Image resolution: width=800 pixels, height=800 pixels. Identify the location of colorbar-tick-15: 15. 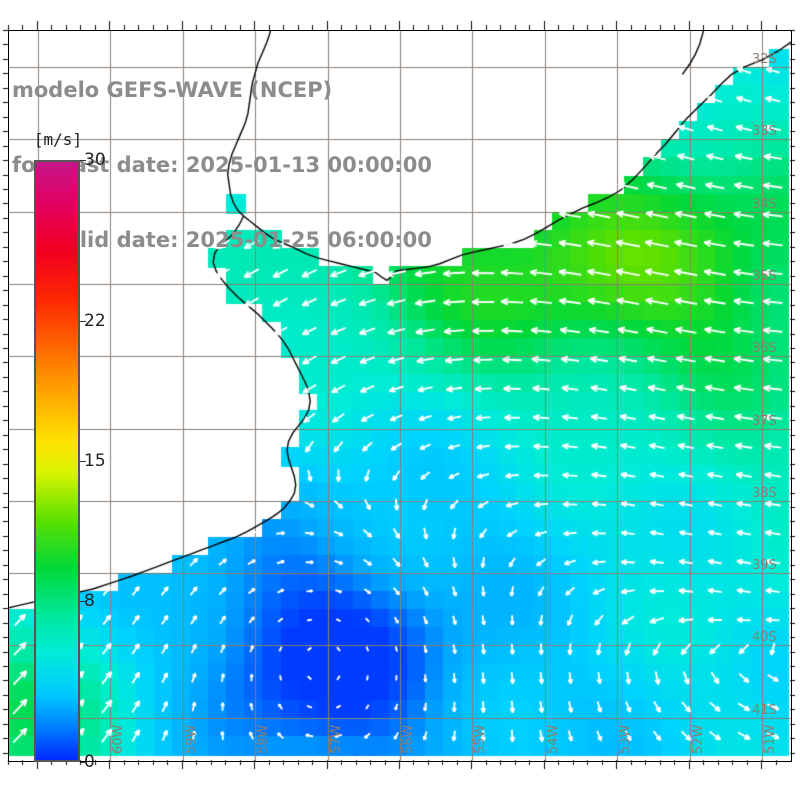
(95, 461).